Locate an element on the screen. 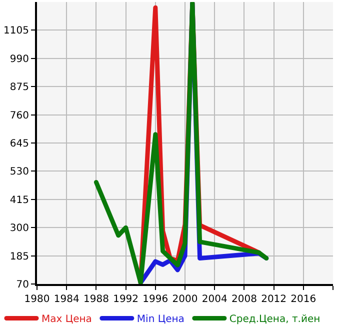 The height and width of the screenshot is (335, 345). y-tick-label: 990 is located at coordinates (19, 59).